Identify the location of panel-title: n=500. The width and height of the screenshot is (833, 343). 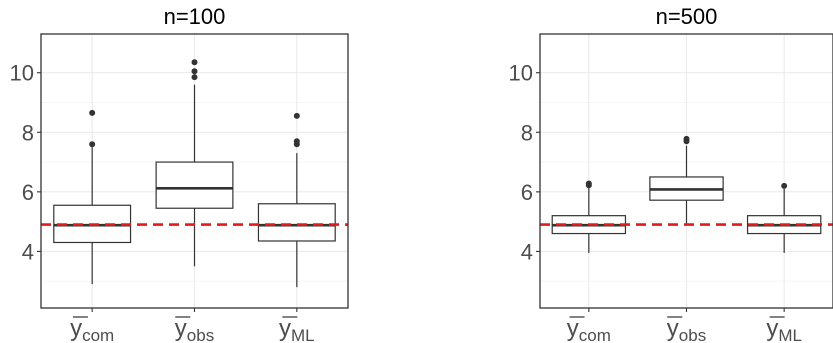
(687, 16).